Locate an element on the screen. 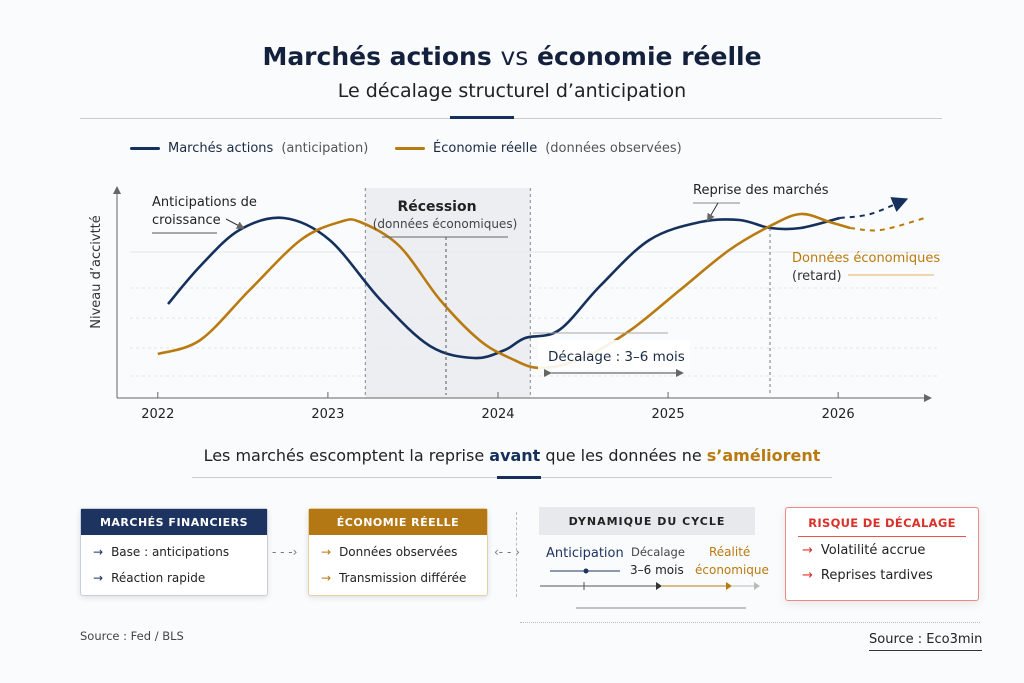  box-title: ÉCONOMIE RÉELLE is located at coordinates (398, 522).